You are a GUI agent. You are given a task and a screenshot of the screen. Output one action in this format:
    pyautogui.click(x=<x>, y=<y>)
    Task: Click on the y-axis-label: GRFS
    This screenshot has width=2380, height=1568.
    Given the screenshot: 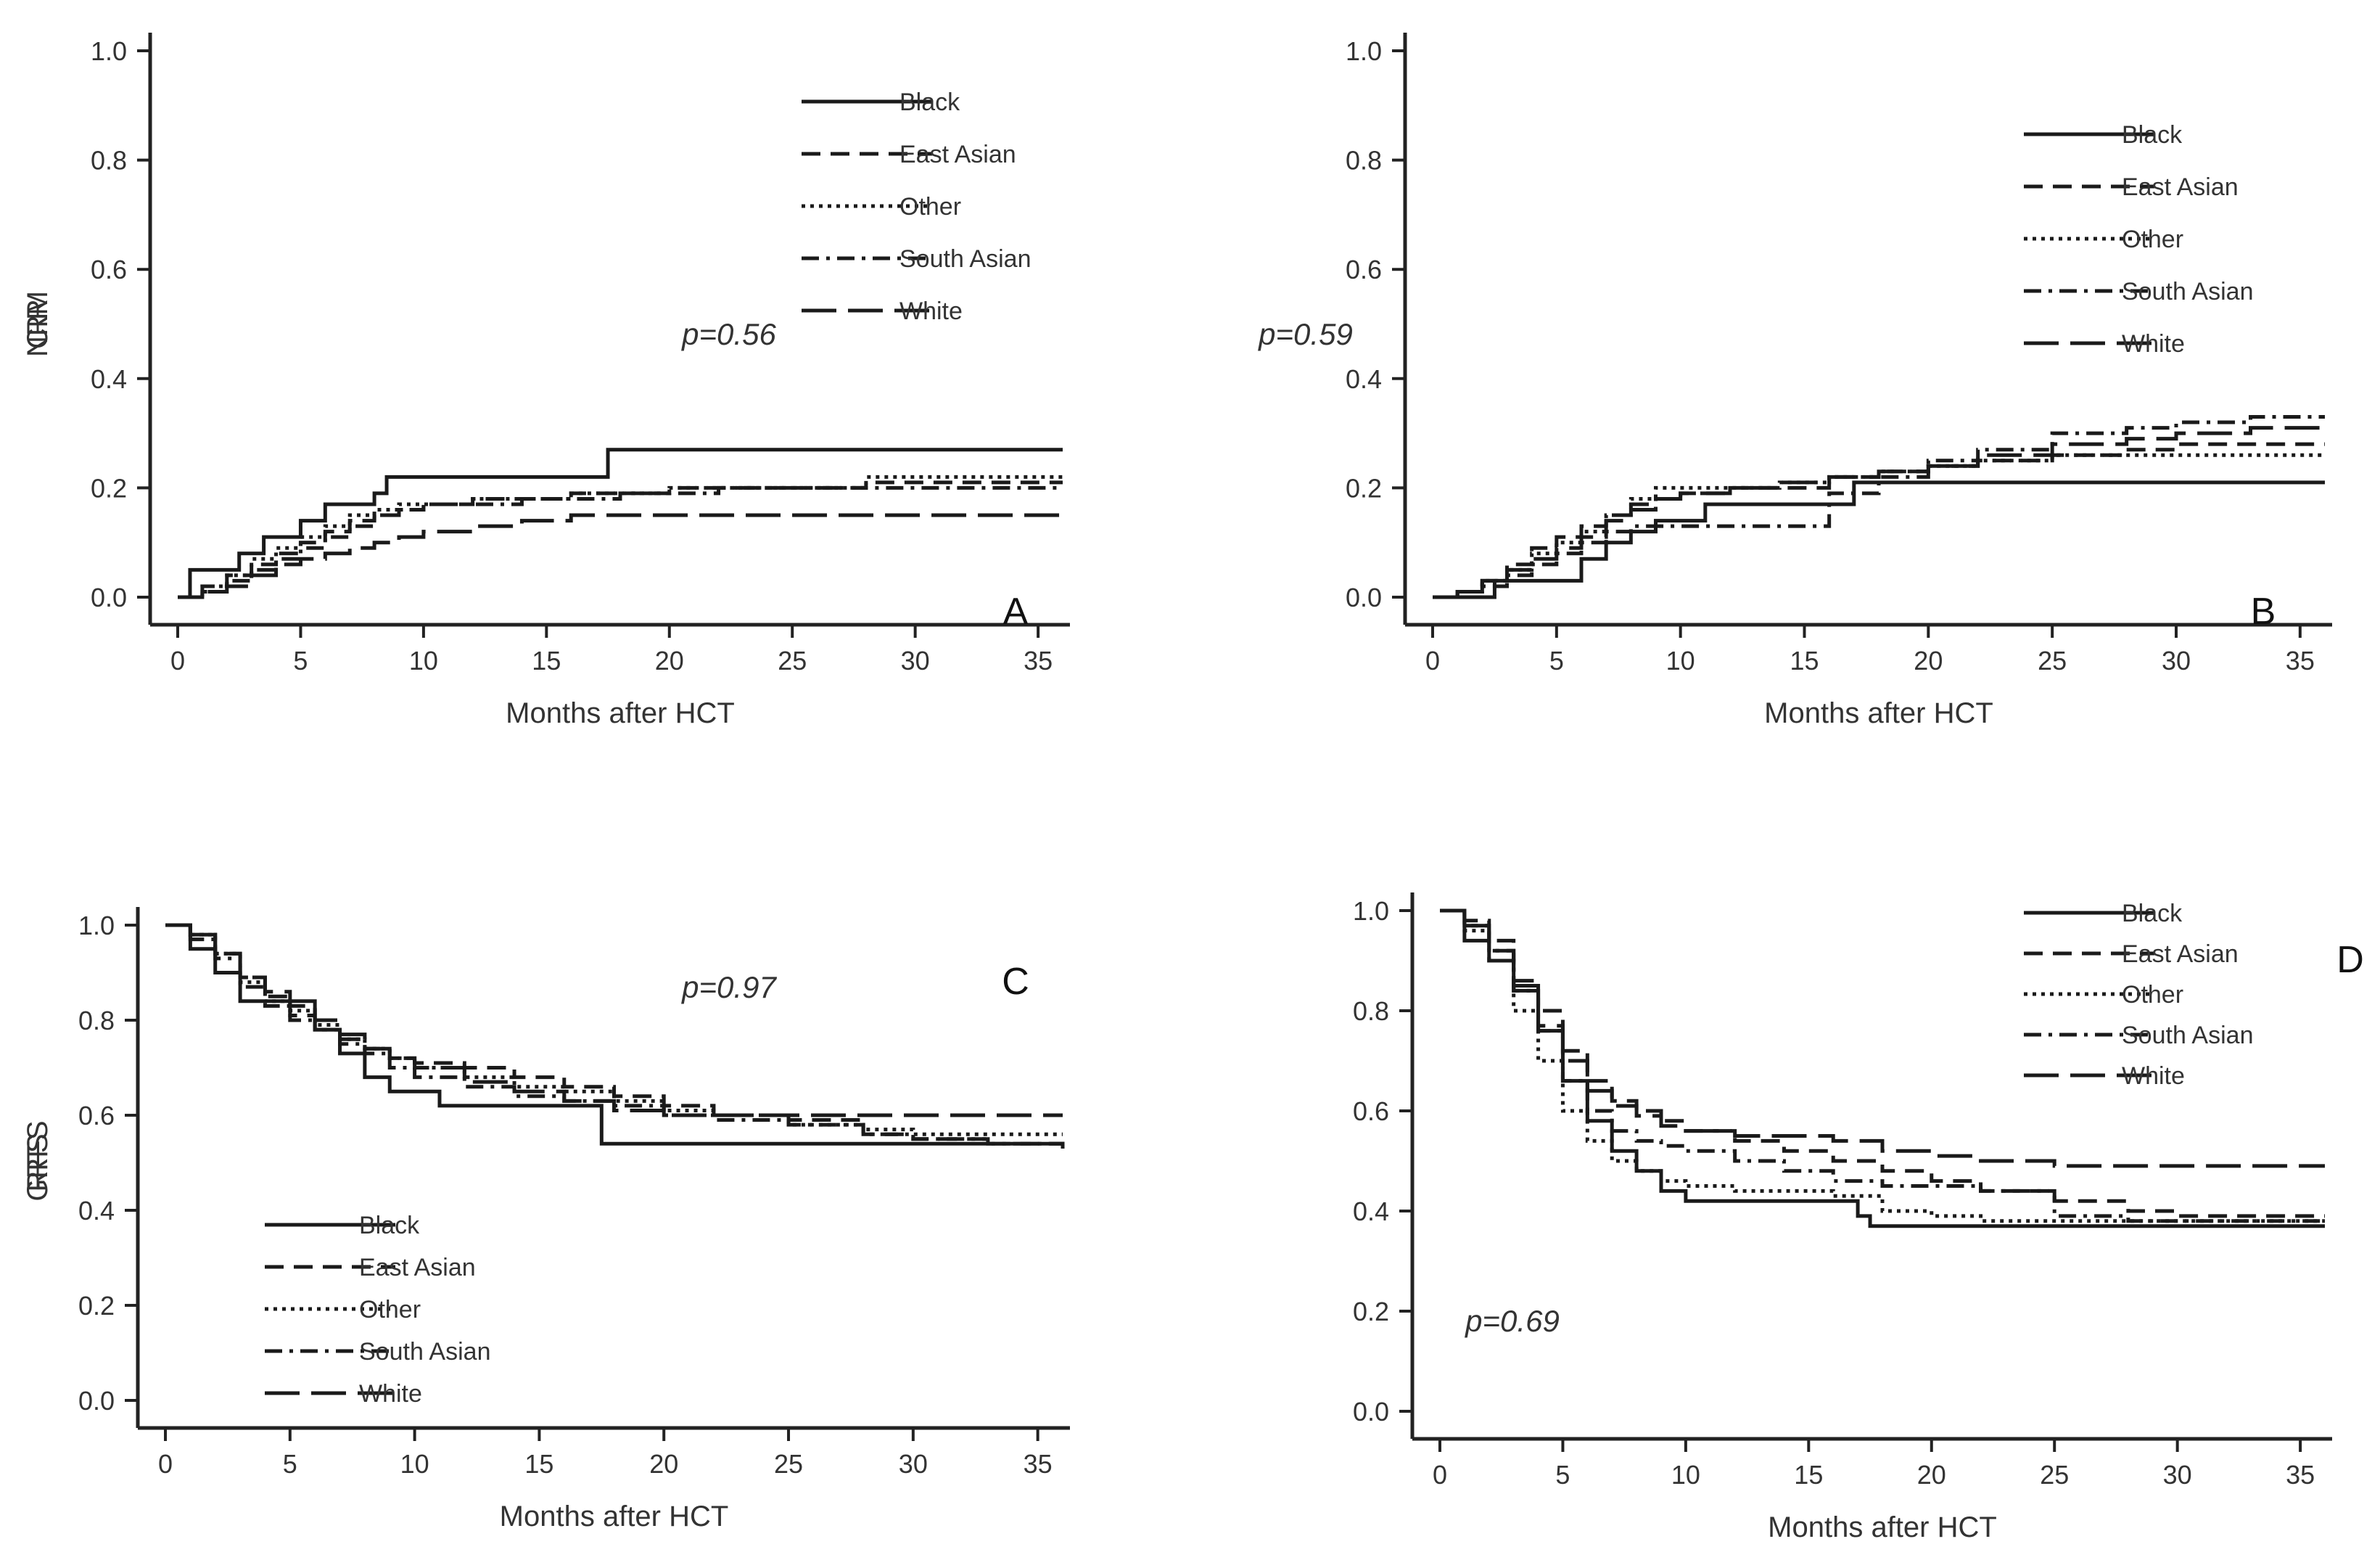 What is the action you would take?
    pyautogui.click(x=38, y=1160)
    